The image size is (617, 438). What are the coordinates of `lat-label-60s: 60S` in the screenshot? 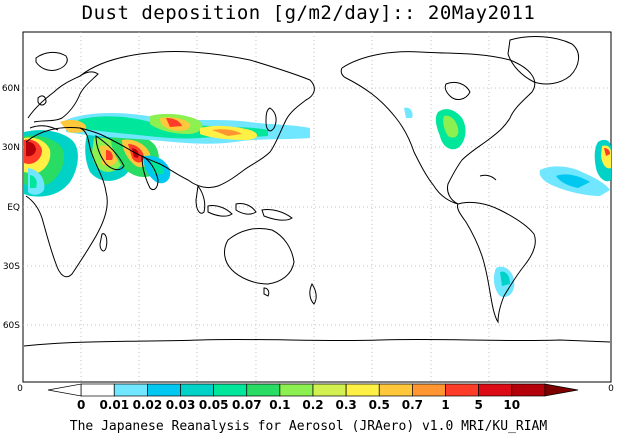 It's located at (11, 326).